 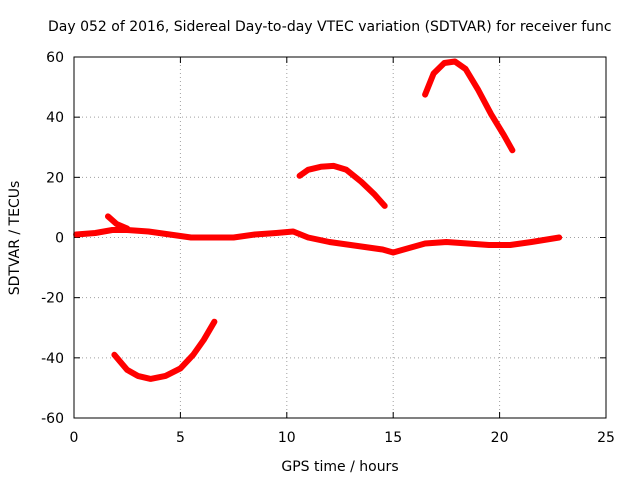 What do you see at coordinates (55, 178) in the screenshot?
I see `y-tick-label: 20` at bounding box center [55, 178].